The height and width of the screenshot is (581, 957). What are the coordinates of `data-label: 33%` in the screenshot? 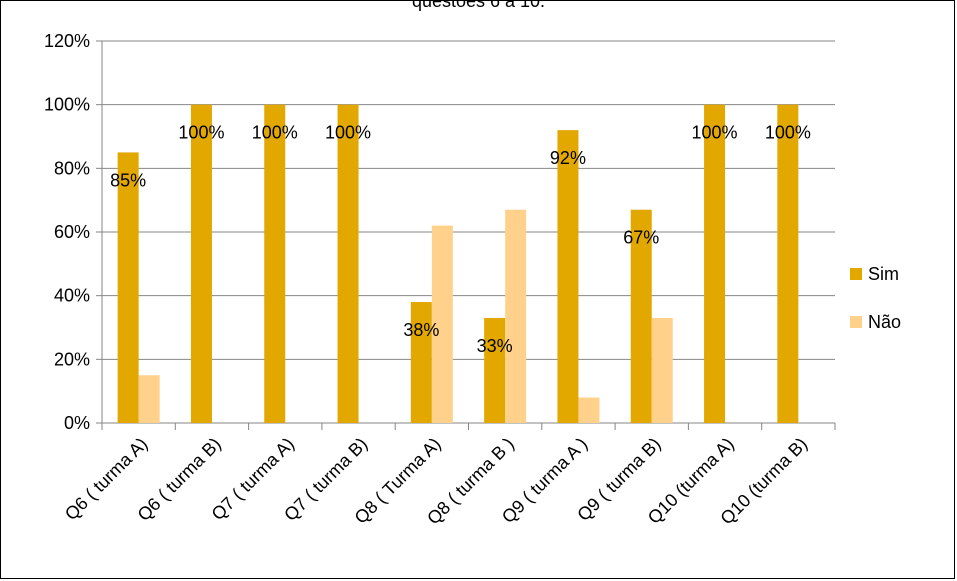 It's located at (495, 346).